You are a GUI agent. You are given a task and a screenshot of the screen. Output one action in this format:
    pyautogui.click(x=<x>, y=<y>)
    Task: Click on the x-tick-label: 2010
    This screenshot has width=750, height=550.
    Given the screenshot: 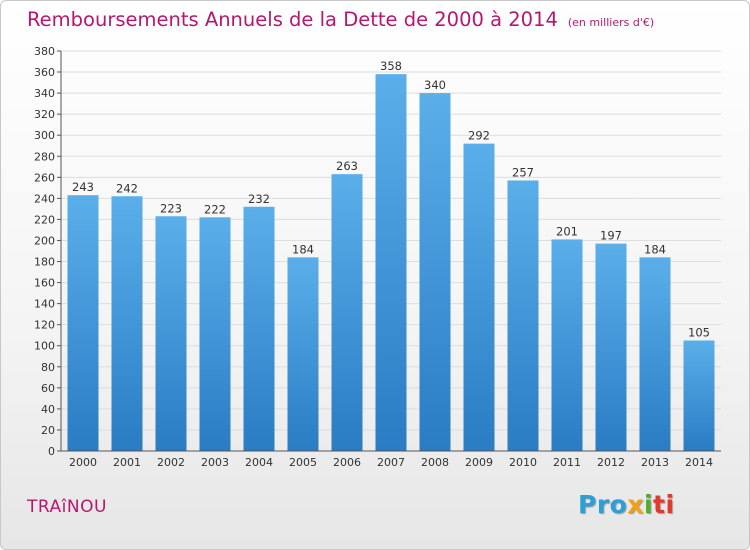 What is the action you would take?
    pyautogui.click(x=523, y=462)
    